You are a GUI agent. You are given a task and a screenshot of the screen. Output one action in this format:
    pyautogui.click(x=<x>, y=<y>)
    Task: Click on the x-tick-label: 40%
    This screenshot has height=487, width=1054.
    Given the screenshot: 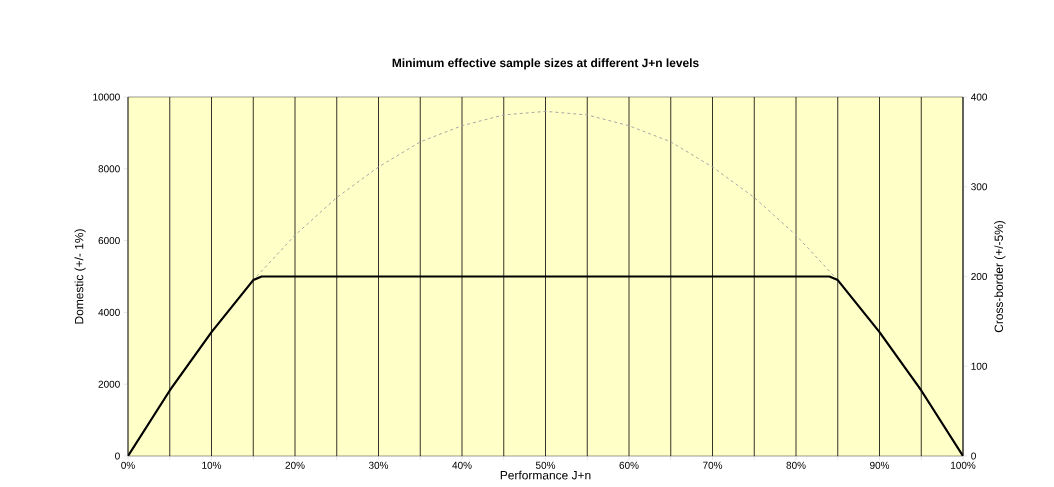 What is the action you would take?
    pyautogui.click(x=462, y=465)
    